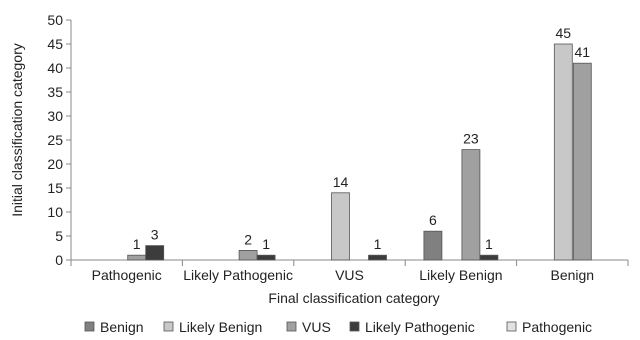  I want to click on data-label: 14, so click(341, 182).